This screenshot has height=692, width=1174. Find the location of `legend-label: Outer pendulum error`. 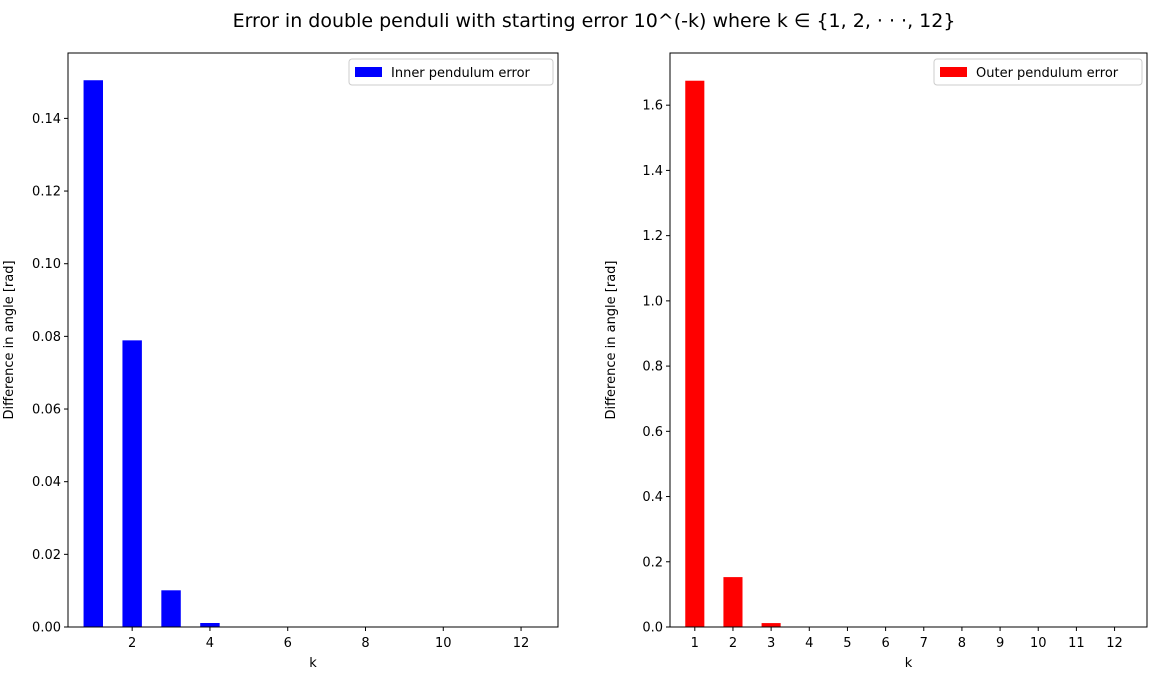

legend-label: Outer pendulum error is located at coordinates (1047, 73).